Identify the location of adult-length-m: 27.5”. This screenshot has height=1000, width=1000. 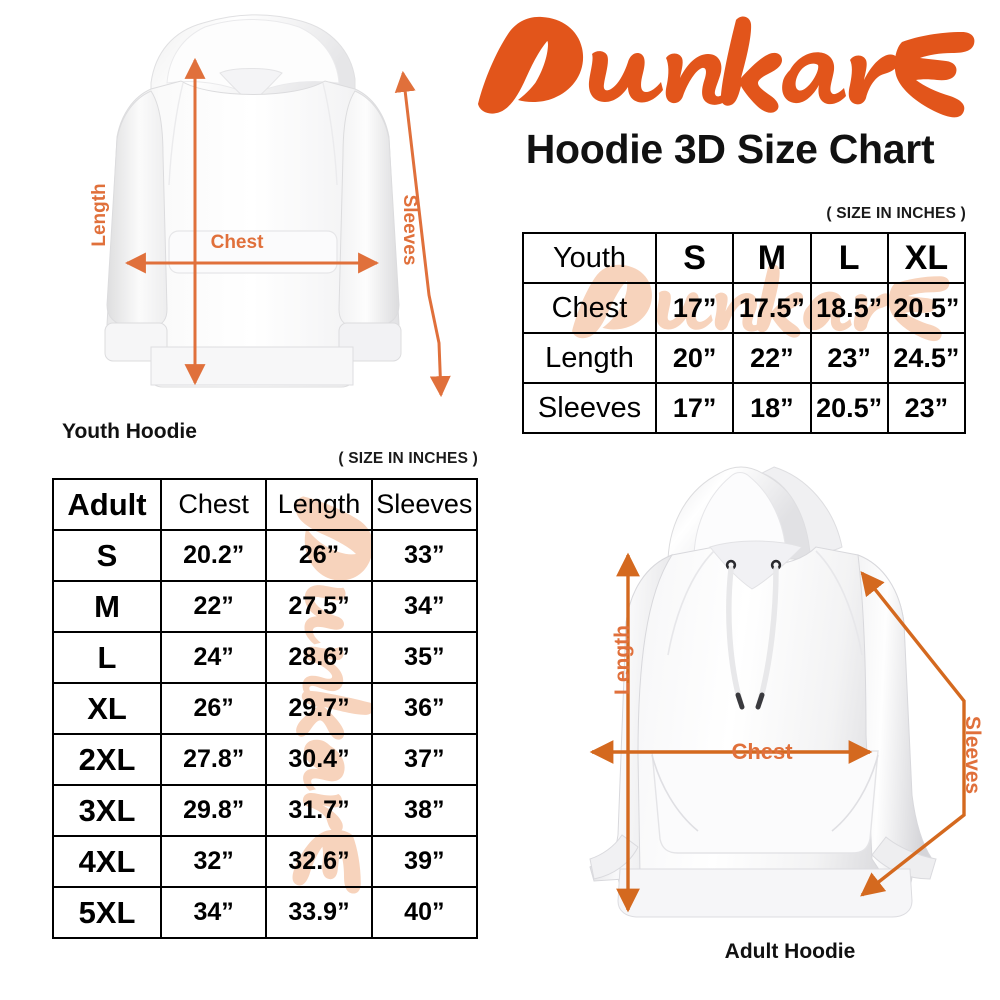
(319, 606).